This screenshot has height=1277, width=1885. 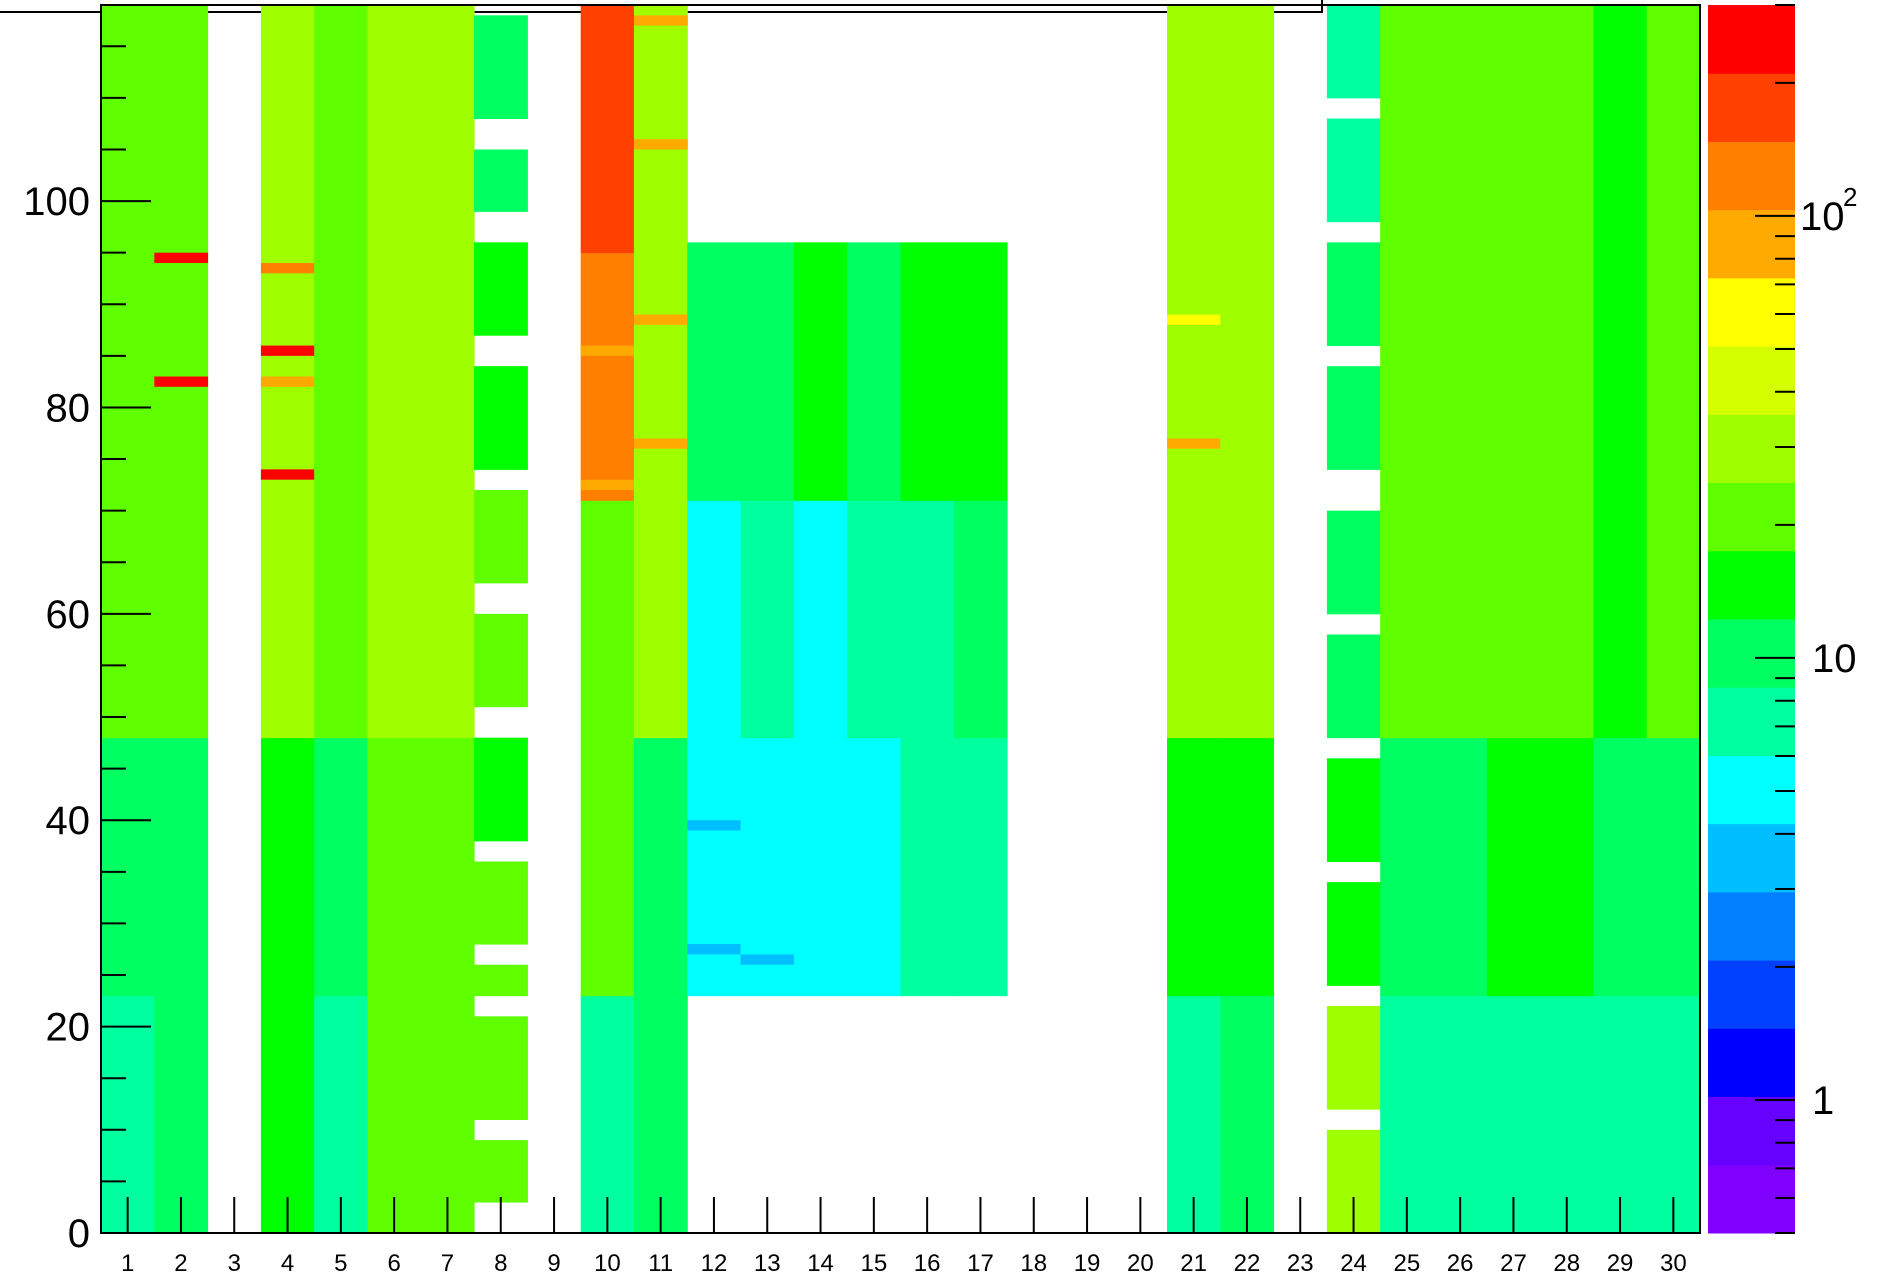 I want to click on y-tick-label: 100, so click(x=56, y=202).